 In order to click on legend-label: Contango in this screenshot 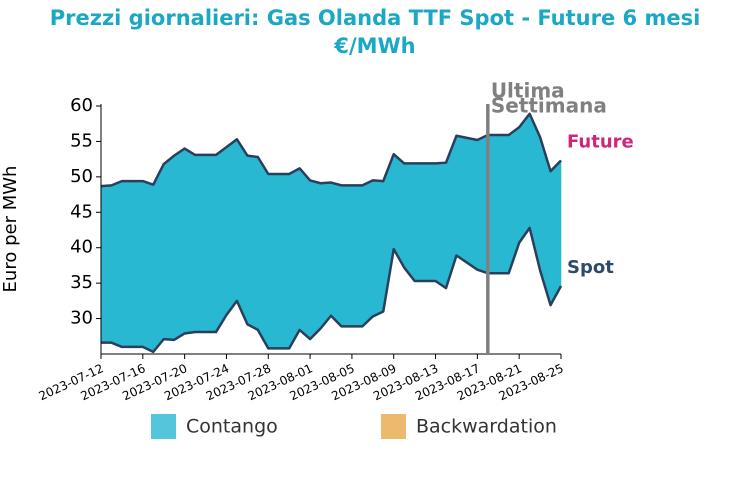, I will do `click(232, 427)`.